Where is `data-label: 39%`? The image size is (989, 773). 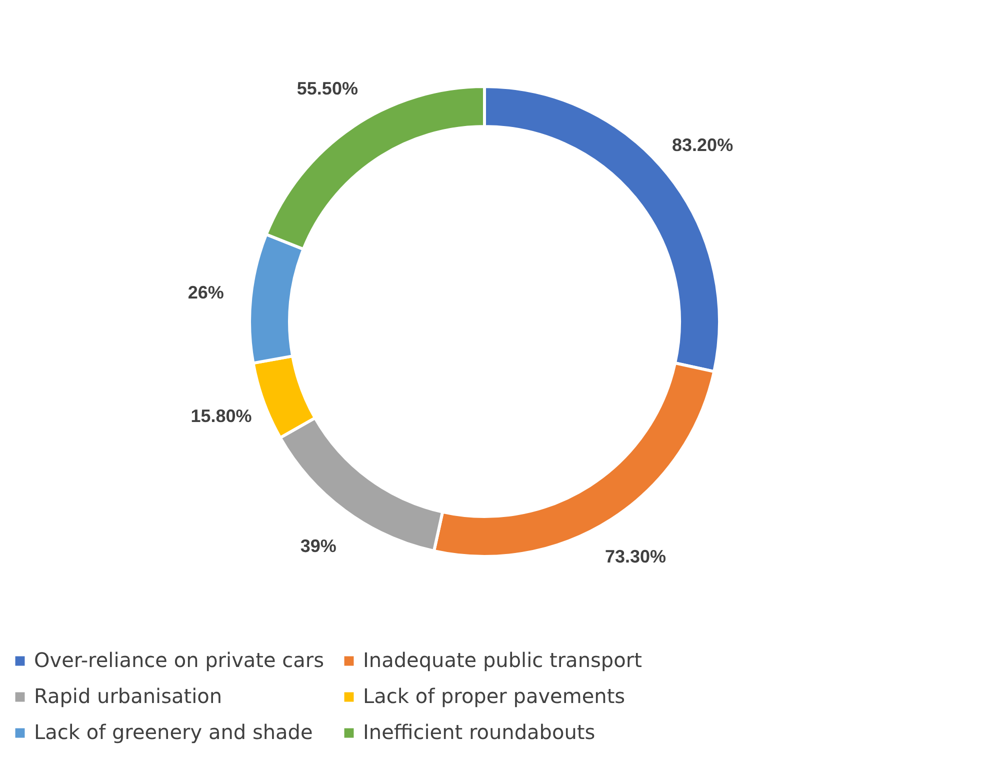
data-label: 39% is located at coordinates (318, 546).